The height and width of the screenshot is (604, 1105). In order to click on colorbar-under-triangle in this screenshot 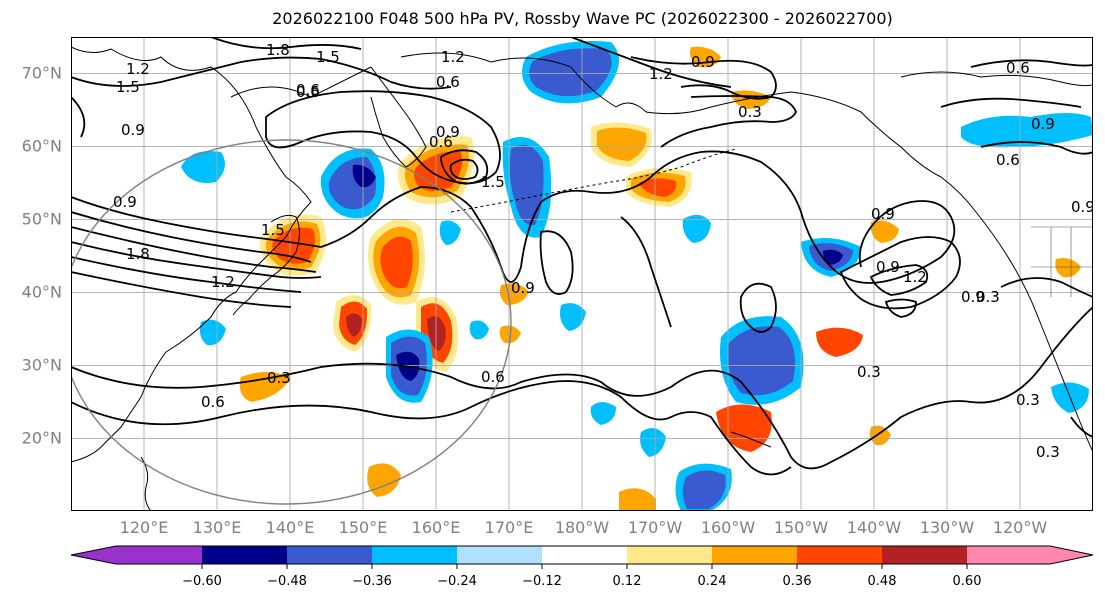, I will do `click(93, 555)`.